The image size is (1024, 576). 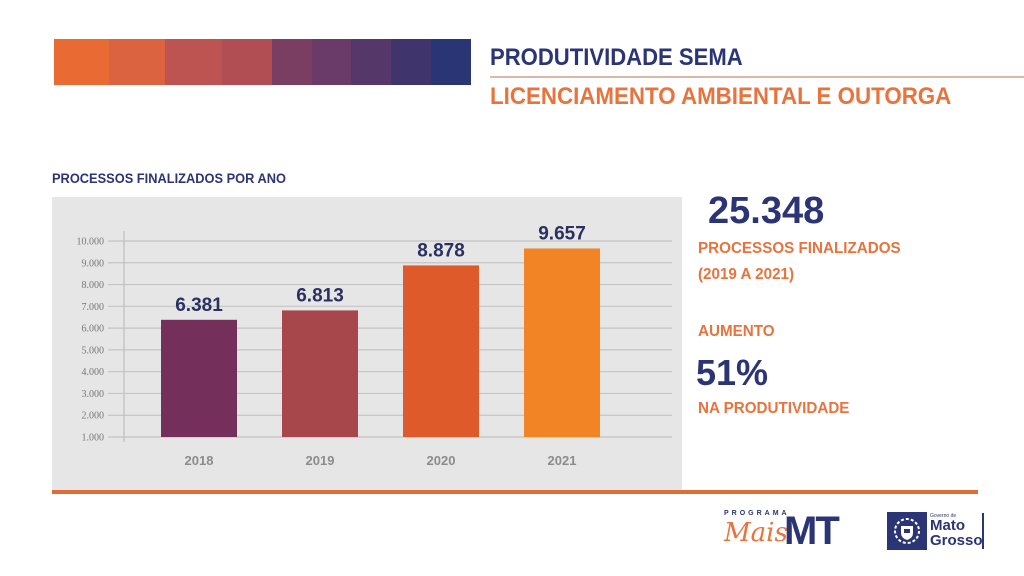 I want to click on x-tick-label: 2021, so click(x=562, y=460).